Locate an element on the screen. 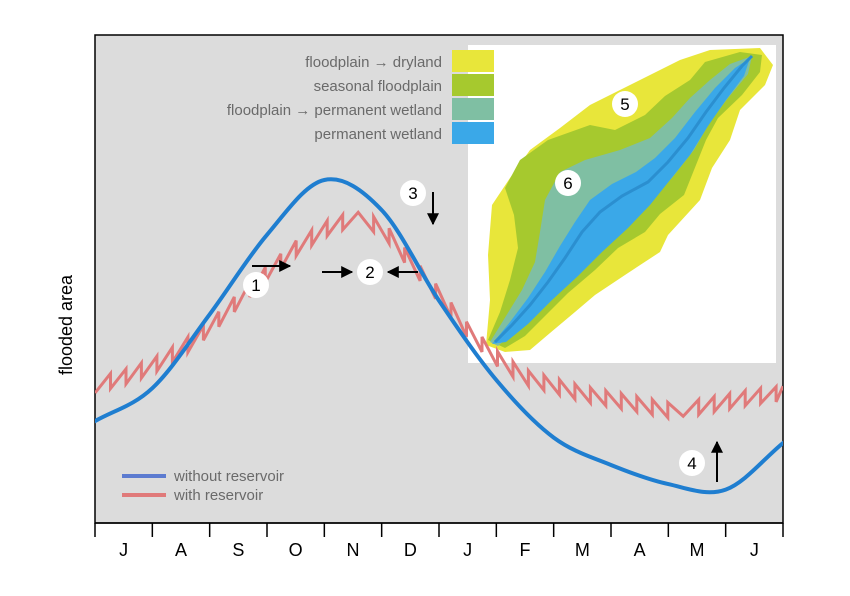 The image size is (850, 596). x-tick-label: S is located at coordinates (238, 550).